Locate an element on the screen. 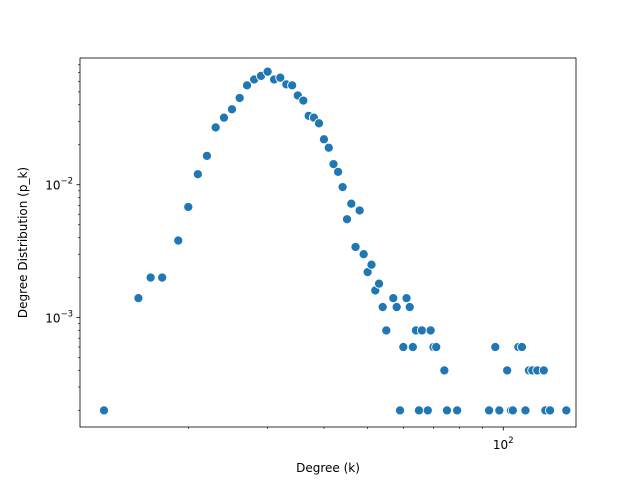 The width and height of the screenshot is (640, 480). x-axis-label: Degree (k) is located at coordinates (328, 468).